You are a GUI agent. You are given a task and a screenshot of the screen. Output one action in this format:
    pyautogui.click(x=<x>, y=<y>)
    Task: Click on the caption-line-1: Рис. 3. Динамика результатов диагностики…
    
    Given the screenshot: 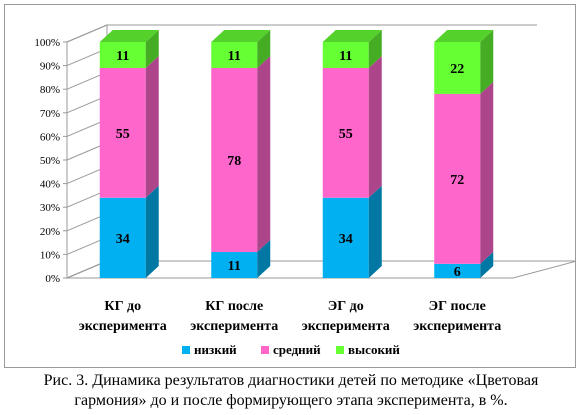 What is the action you would take?
    pyautogui.click(x=291, y=380)
    